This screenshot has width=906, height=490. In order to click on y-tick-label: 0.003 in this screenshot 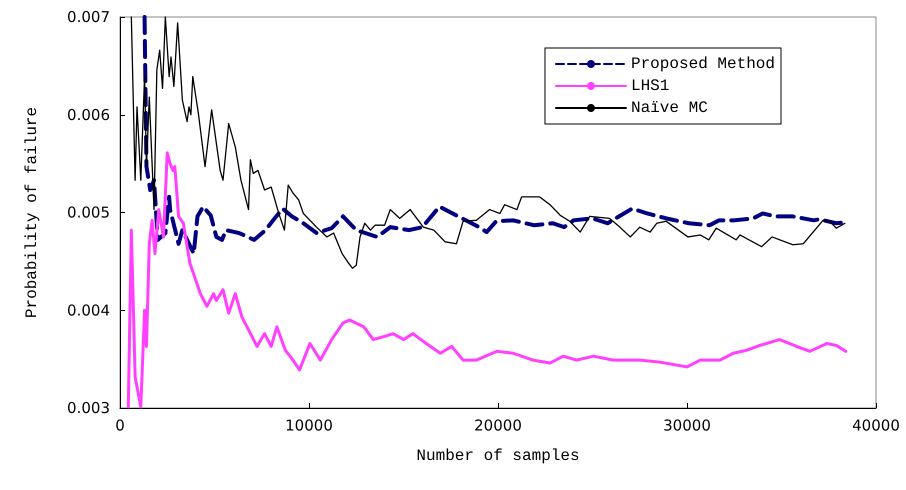, I will do `click(88, 408)`.